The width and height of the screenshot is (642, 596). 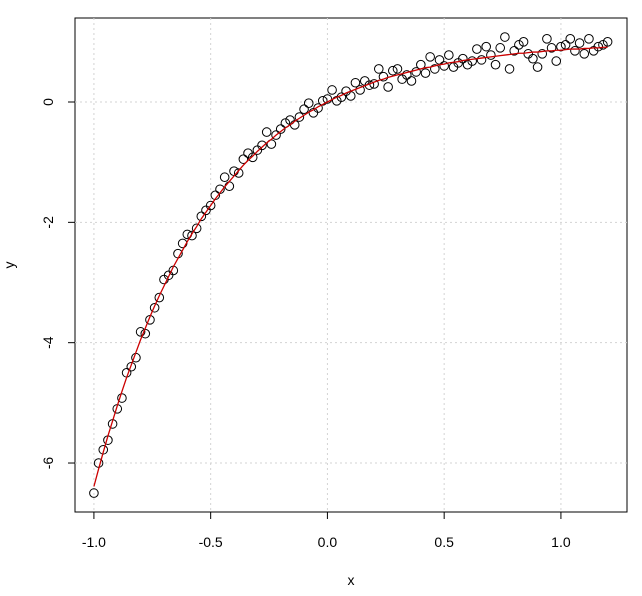 I want to click on y-tick-label: -6, so click(x=48, y=463).